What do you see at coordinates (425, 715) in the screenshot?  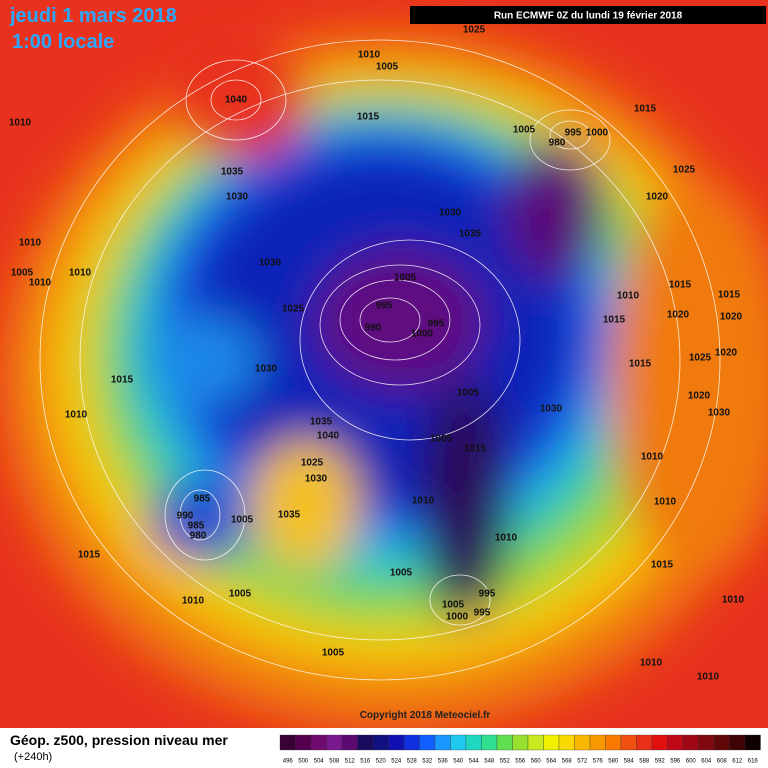 I see `copyright: Copyright 2018 Meteociel.fr` at bounding box center [425, 715].